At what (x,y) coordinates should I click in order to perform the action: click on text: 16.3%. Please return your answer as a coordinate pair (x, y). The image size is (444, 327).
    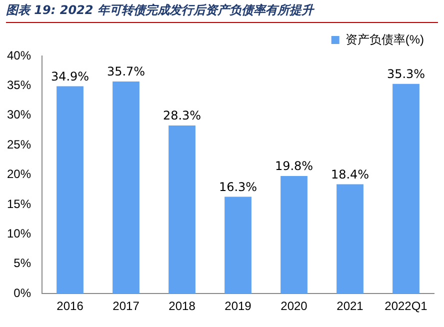
    Looking at the image, I should click on (238, 187).